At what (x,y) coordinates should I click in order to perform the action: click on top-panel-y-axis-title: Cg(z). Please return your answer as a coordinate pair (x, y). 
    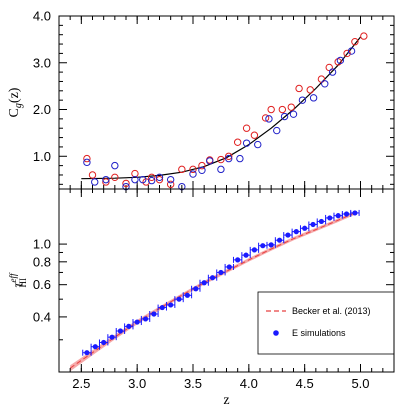
    Looking at the image, I should click on (15, 102).